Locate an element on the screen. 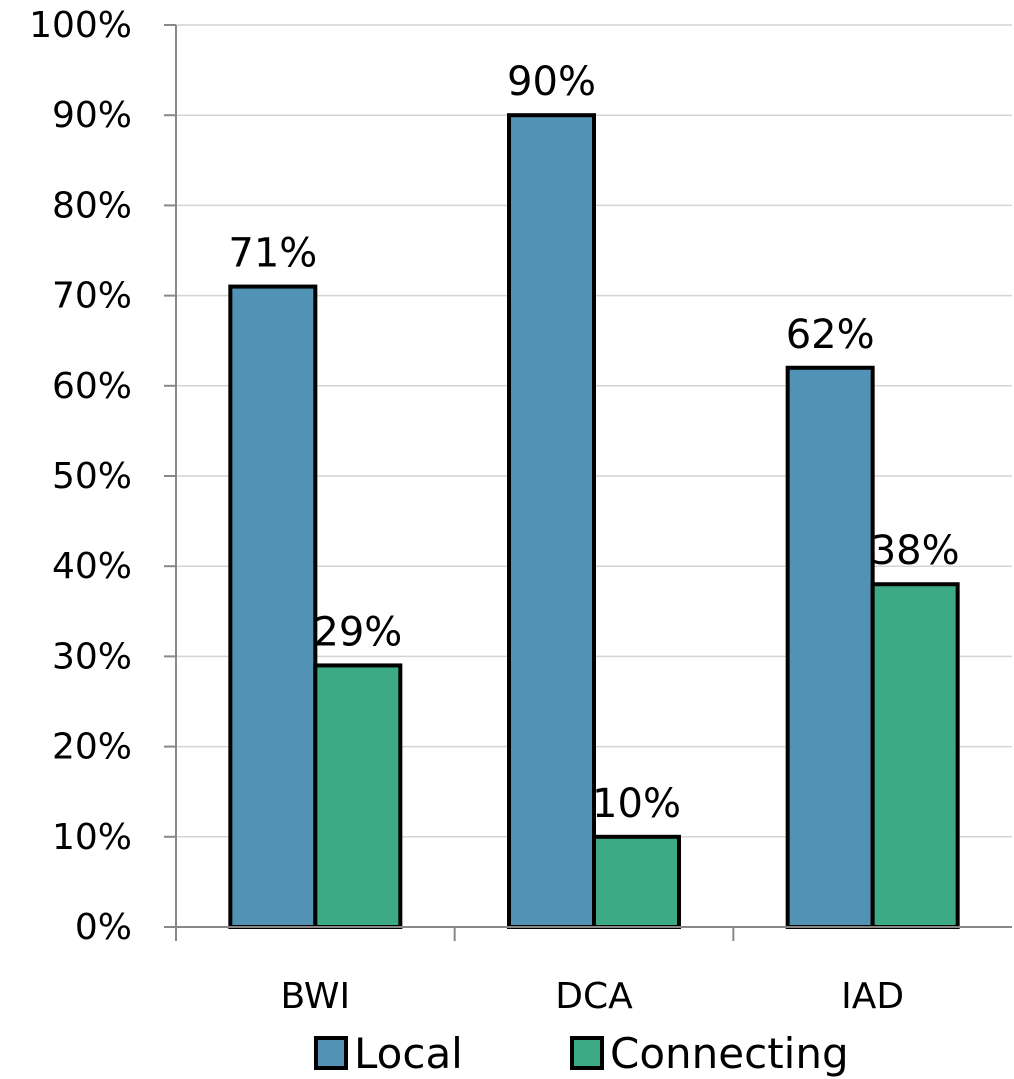 The width and height of the screenshot is (1014, 1079). y-tick-label: 40% is located at coordinates (92, 566).